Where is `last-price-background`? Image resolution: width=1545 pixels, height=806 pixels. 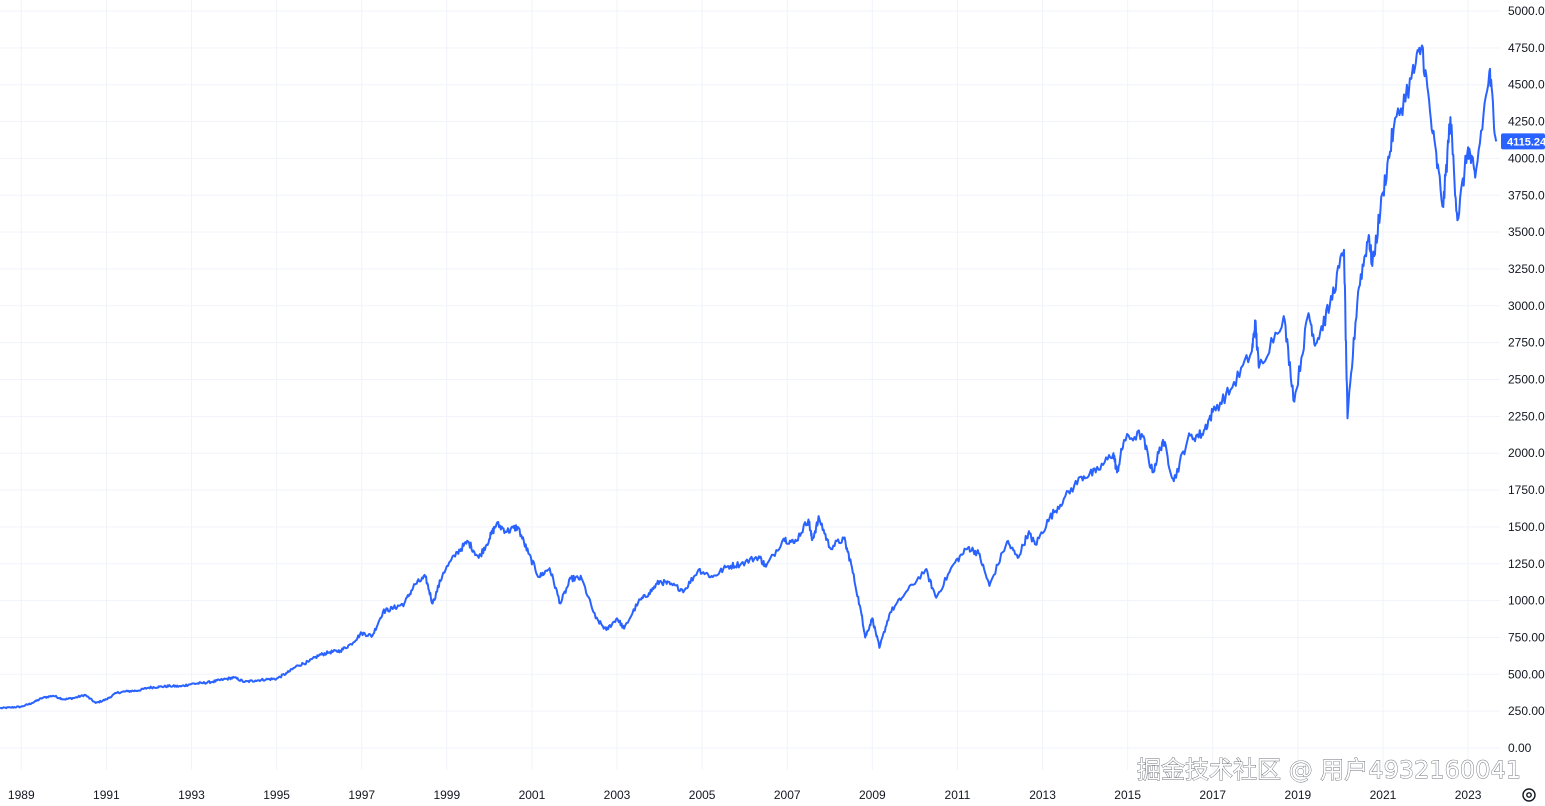
last-price-background is located at coordinates (1523, 141).